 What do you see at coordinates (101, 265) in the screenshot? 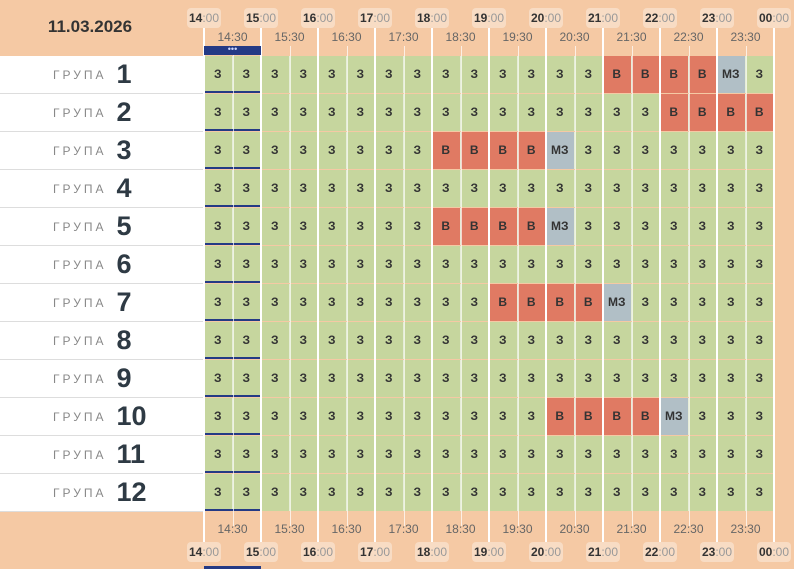
I see `group-label: ГРУПА 6` at bounding box center [101, 265].